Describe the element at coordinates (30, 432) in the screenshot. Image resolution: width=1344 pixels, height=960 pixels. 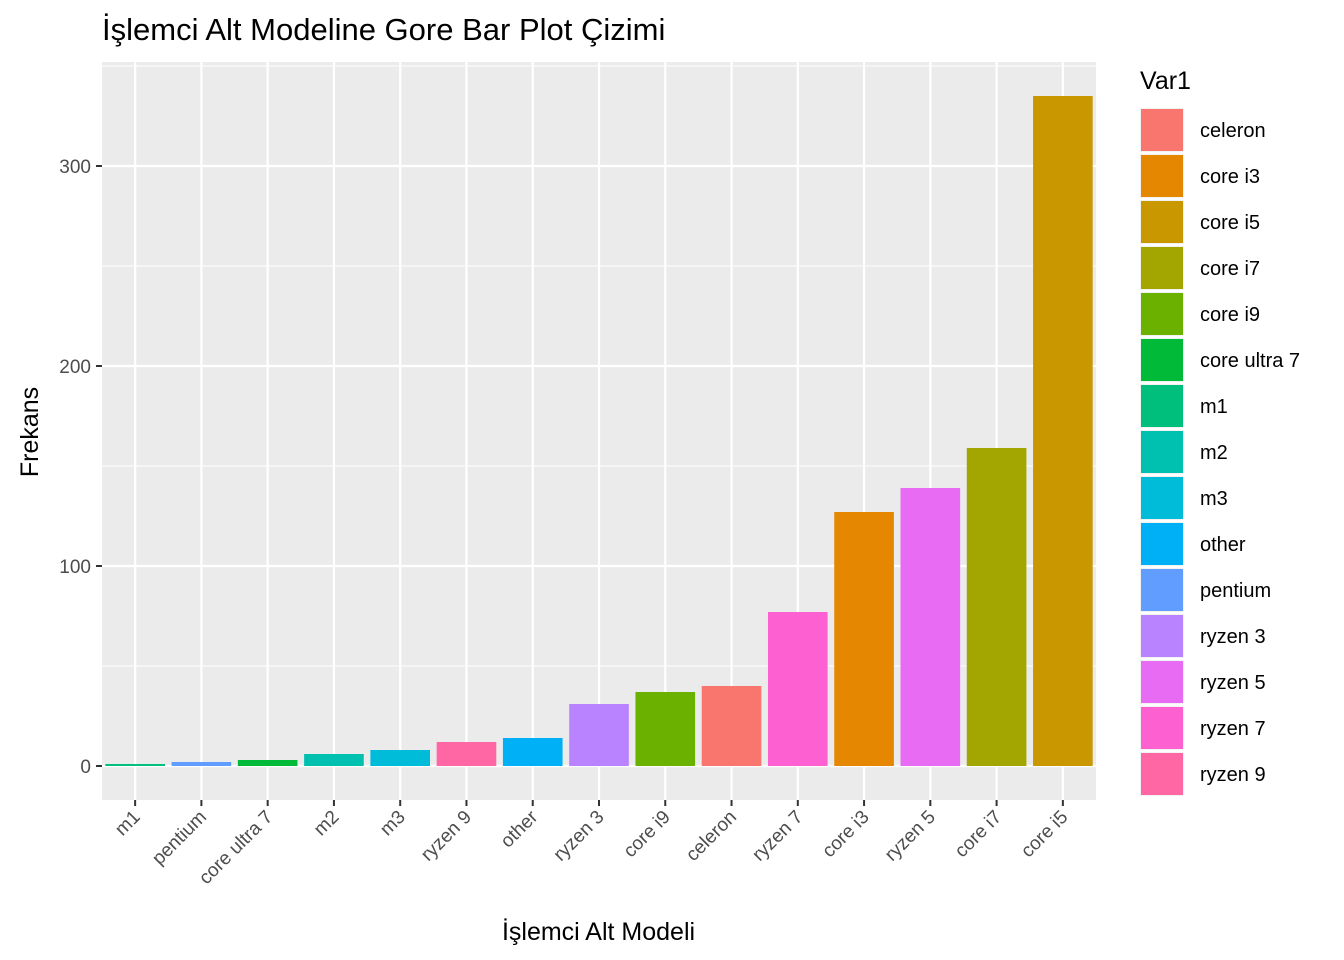
I see `y-axis-title: Frekans` at that location.